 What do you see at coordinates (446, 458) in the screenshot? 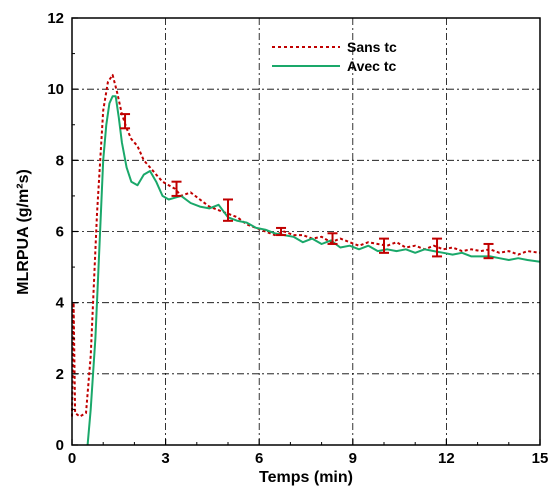
I see `x-tick-label: 12` at bounding box center [446, 458].